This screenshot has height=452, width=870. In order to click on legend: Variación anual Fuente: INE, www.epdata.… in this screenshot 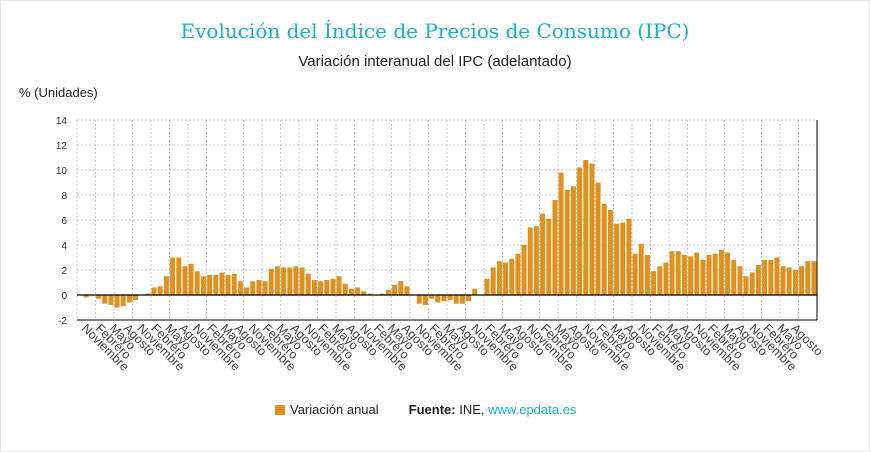, I will do `click(425, 409)`.